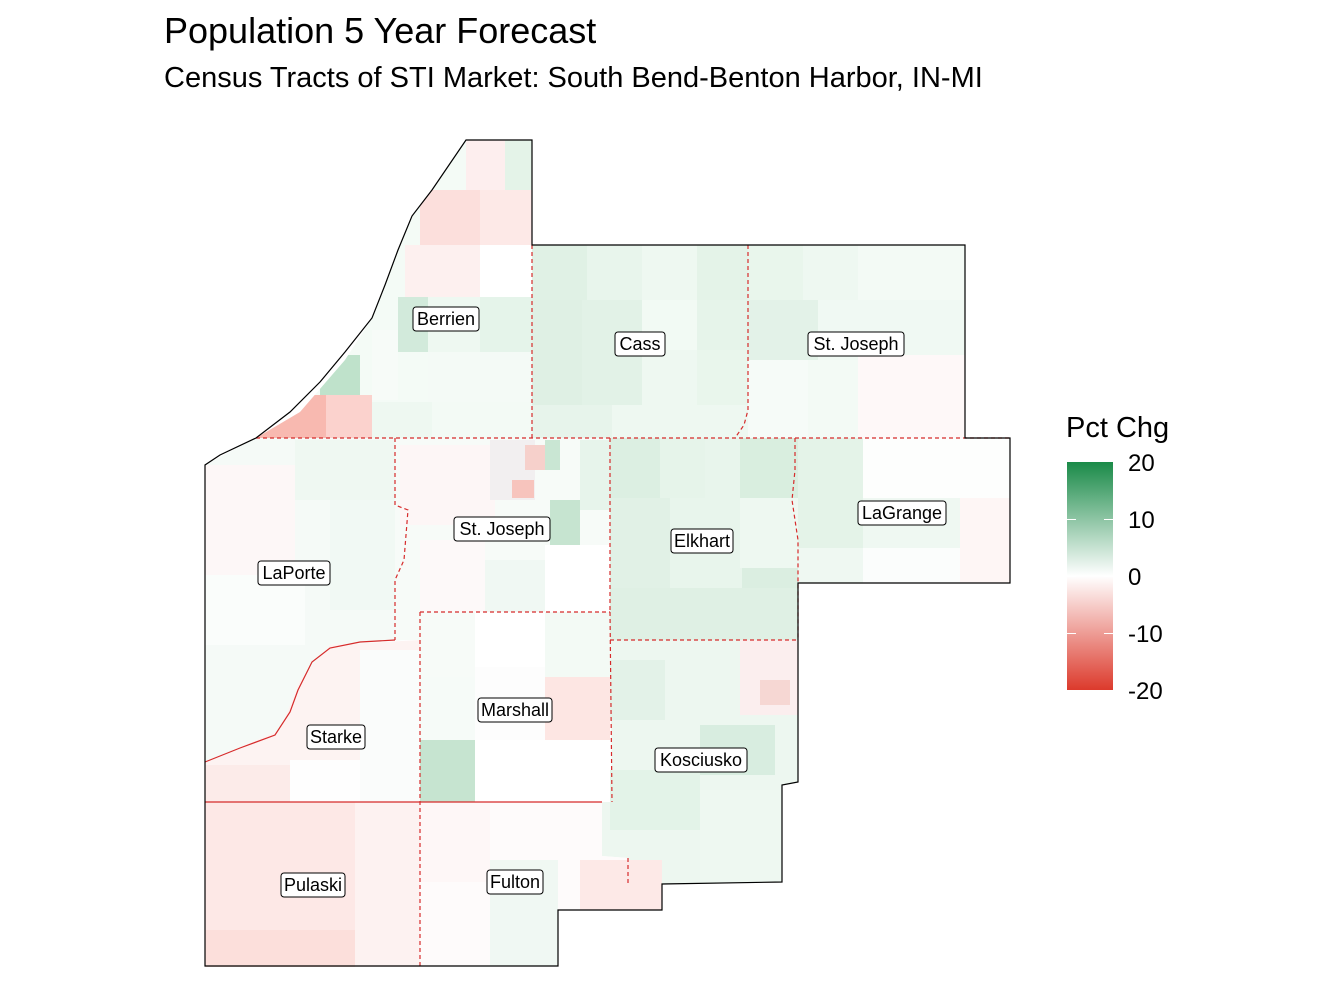  I want to click on label-laporte: LaPorte, so click(294, 573).